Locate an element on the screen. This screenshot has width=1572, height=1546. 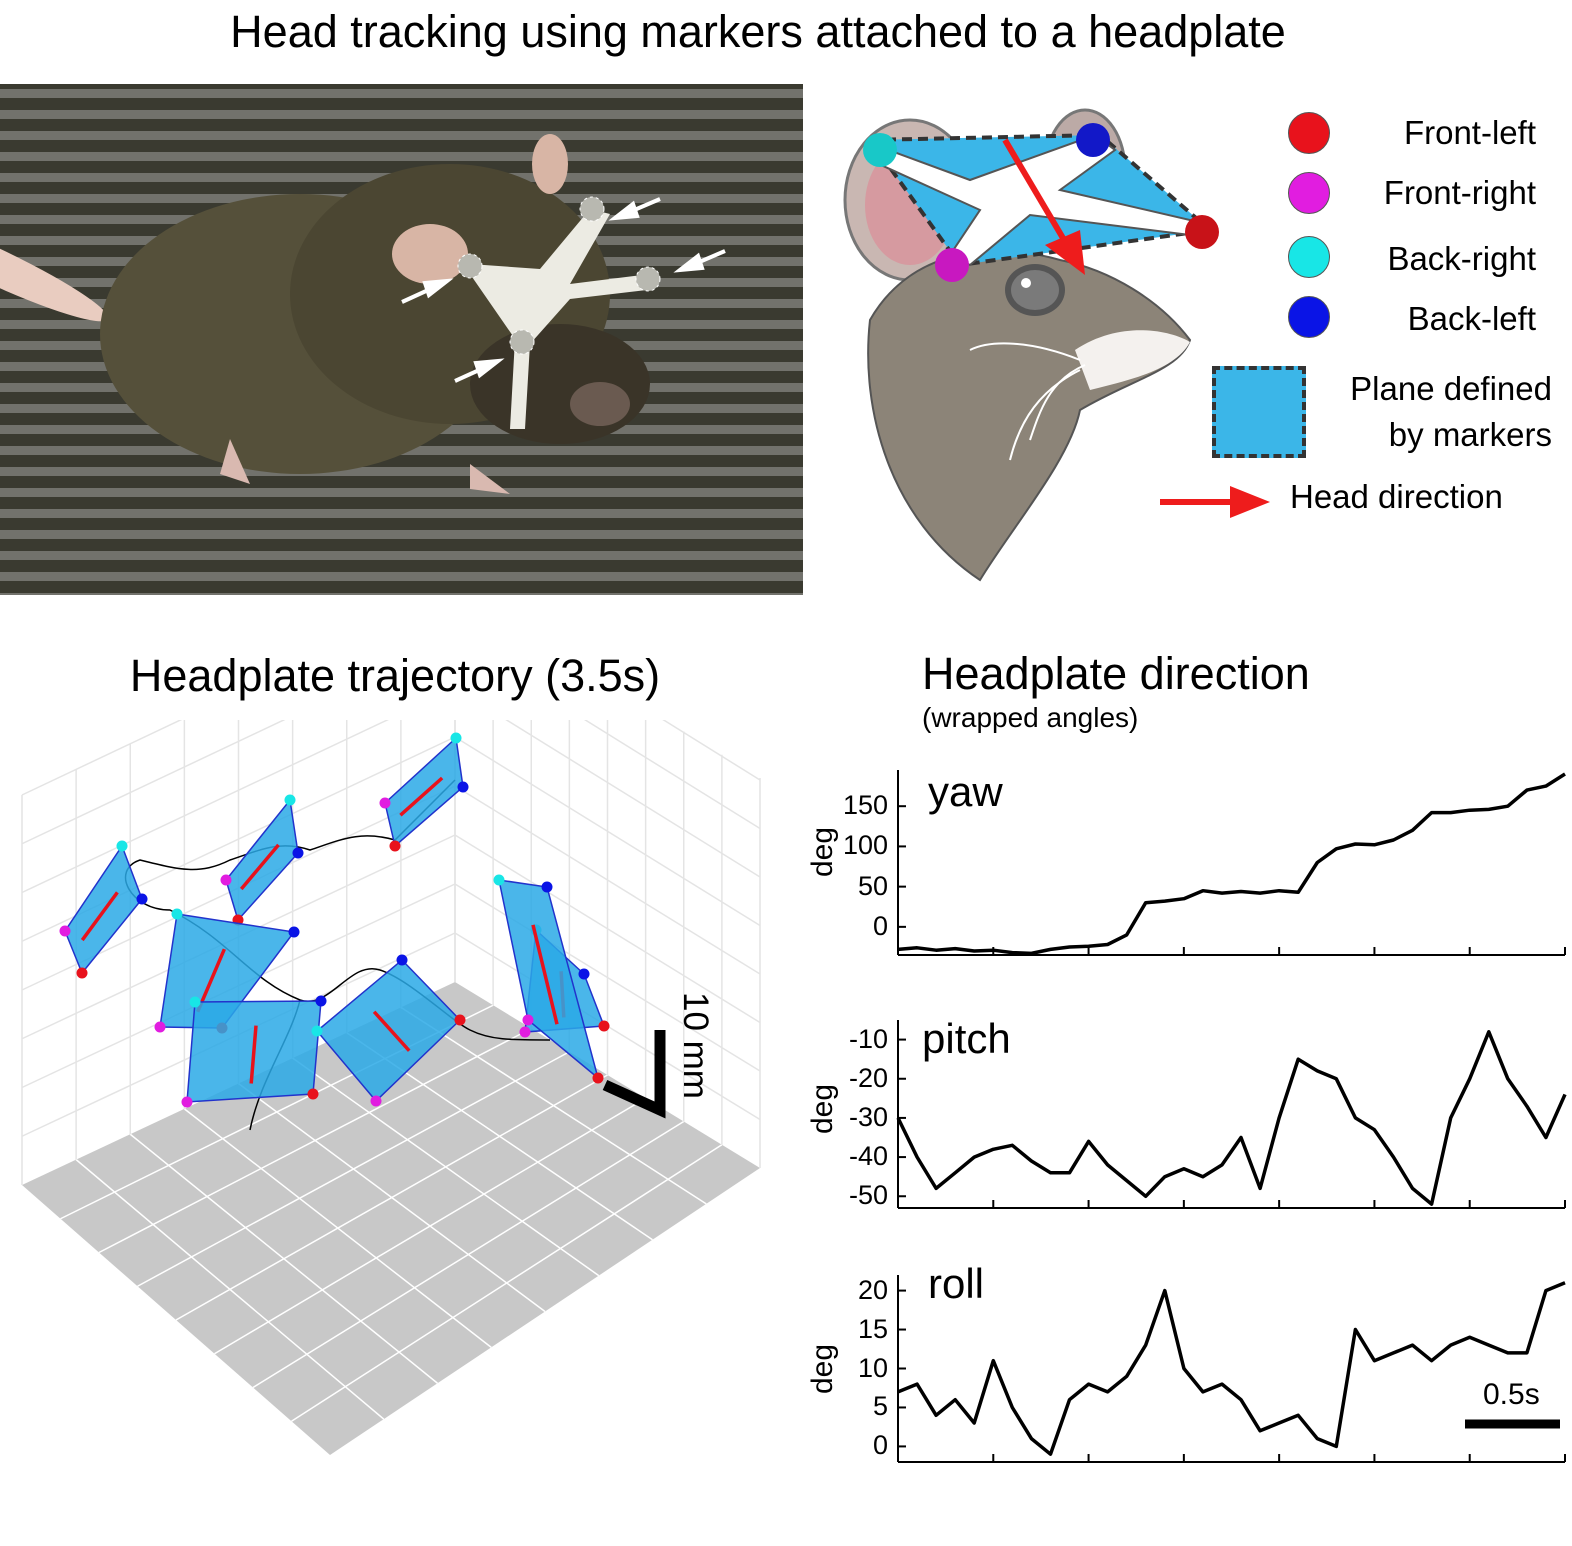
roll-y-tick-label: 0 is located at coordinates (880, 1445).